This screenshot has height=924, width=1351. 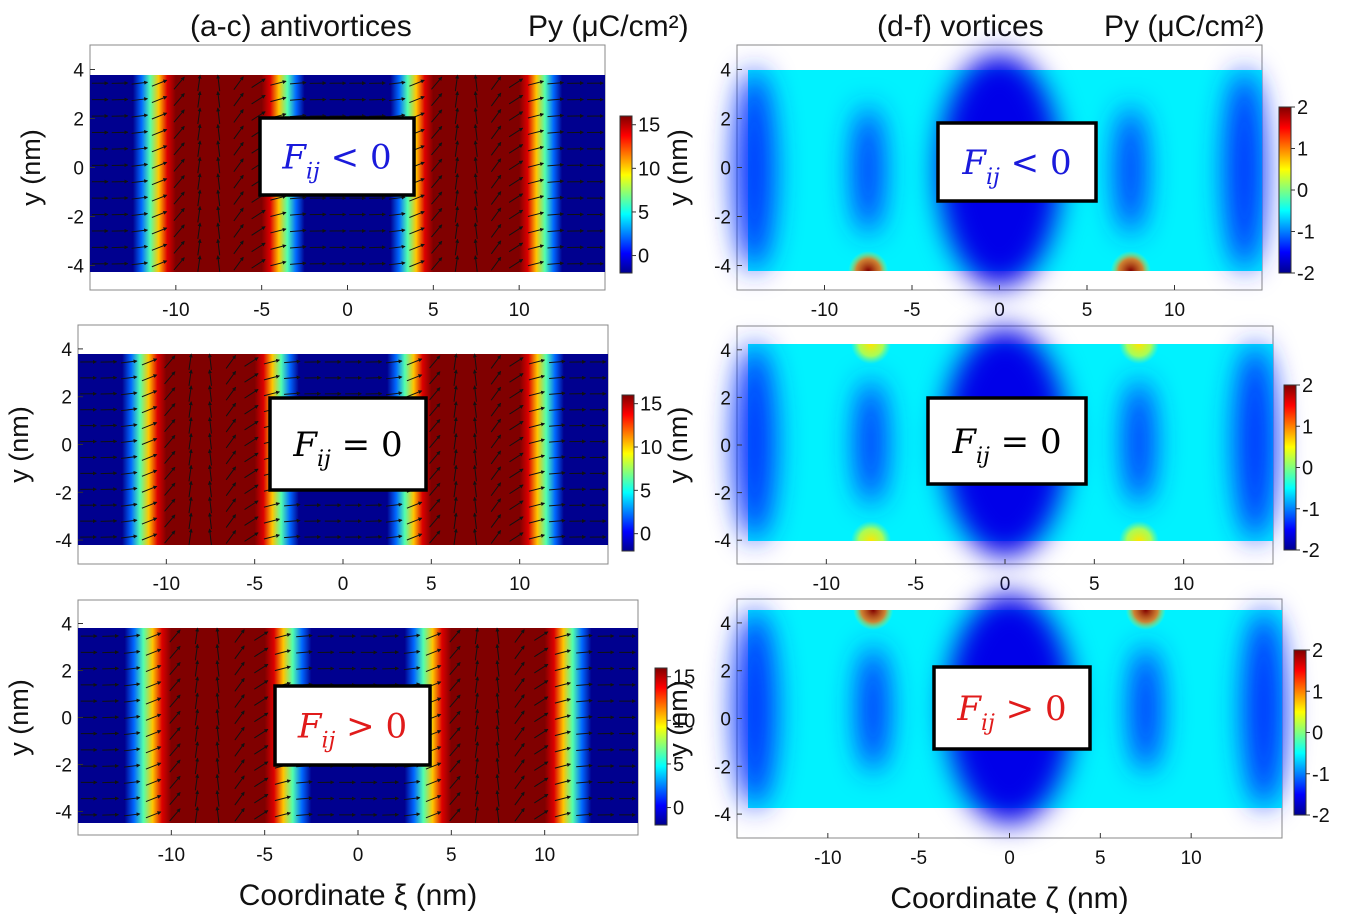 What do you see at coordinates (347, 310) in the screenshot?
I see `x-tick-label: 0` at bounding box center [347, 310].